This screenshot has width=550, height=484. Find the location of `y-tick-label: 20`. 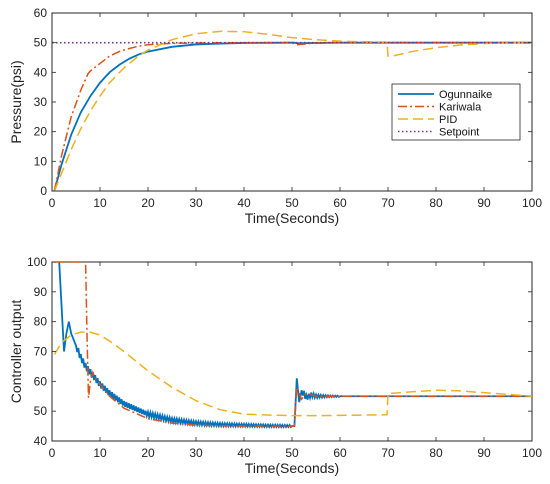

y-tick-label: 20 is located at coordinates (41, 132).